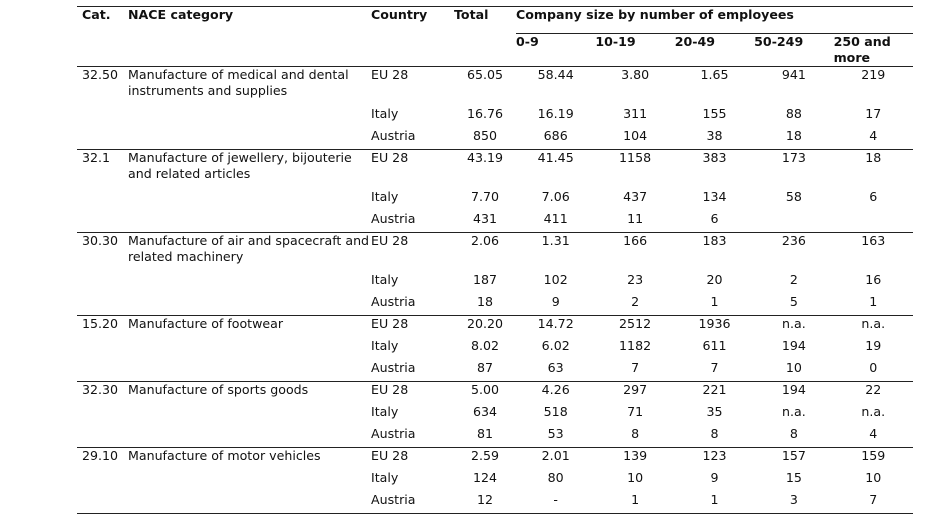  What do you see at coordinates (873, 389) in the screenshot?
I see `size-cell-4: 22` at bounding box center [873, 389].